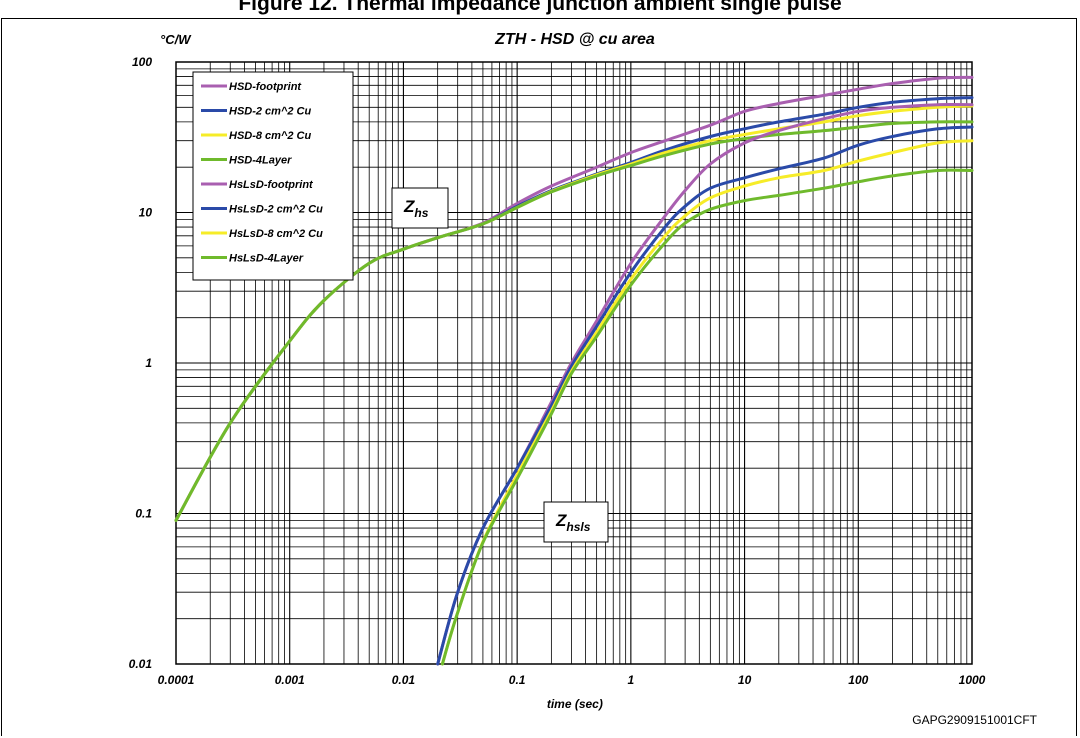 The height and width of the screenshot is (738, 1080). Describe the element at coordinates (404, 680) in the screenshot. I see `x-tick-label: 0.01` at that location.